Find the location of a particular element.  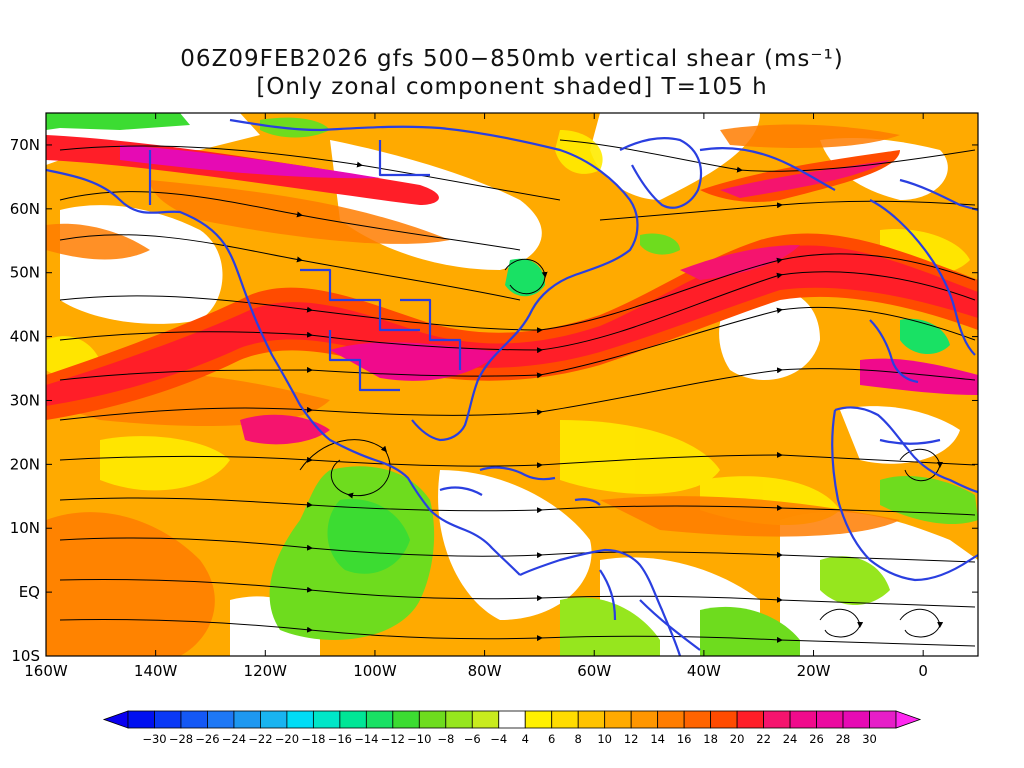

colorbar-label: 22 is located at coordinates (763, 739).